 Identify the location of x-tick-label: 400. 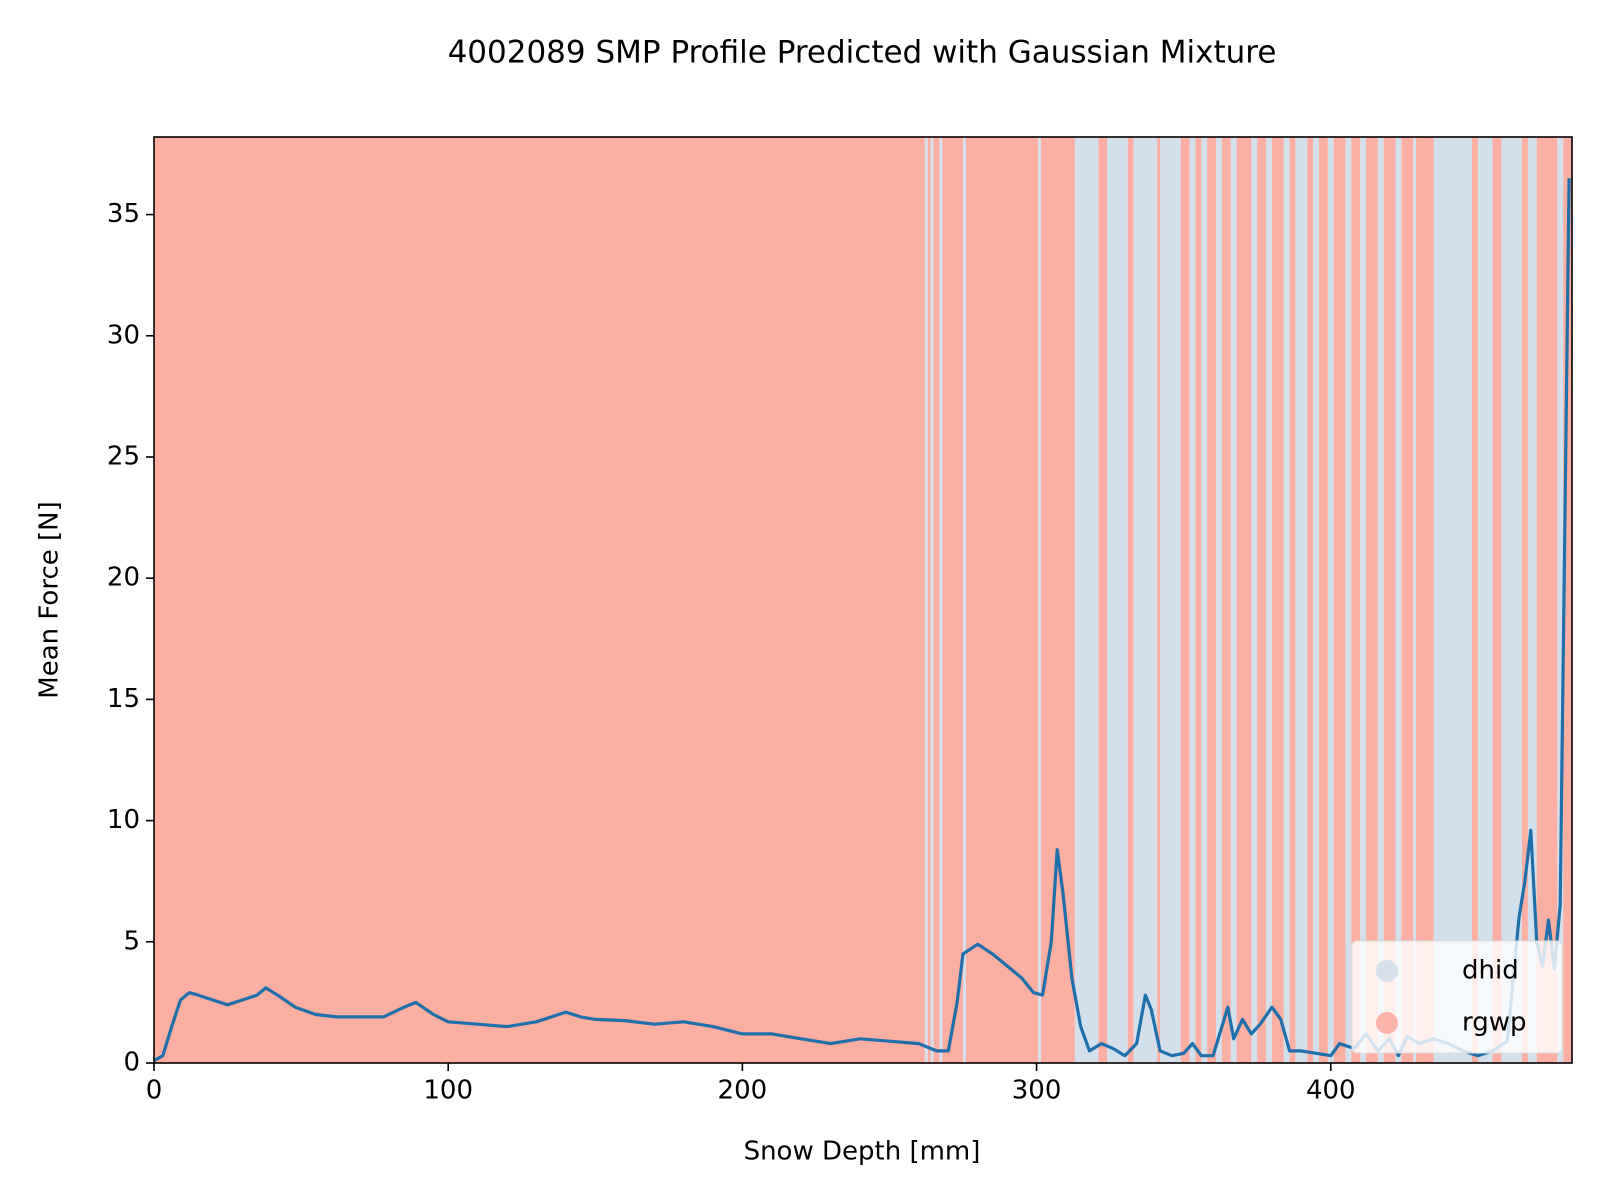
(1331, 1091).